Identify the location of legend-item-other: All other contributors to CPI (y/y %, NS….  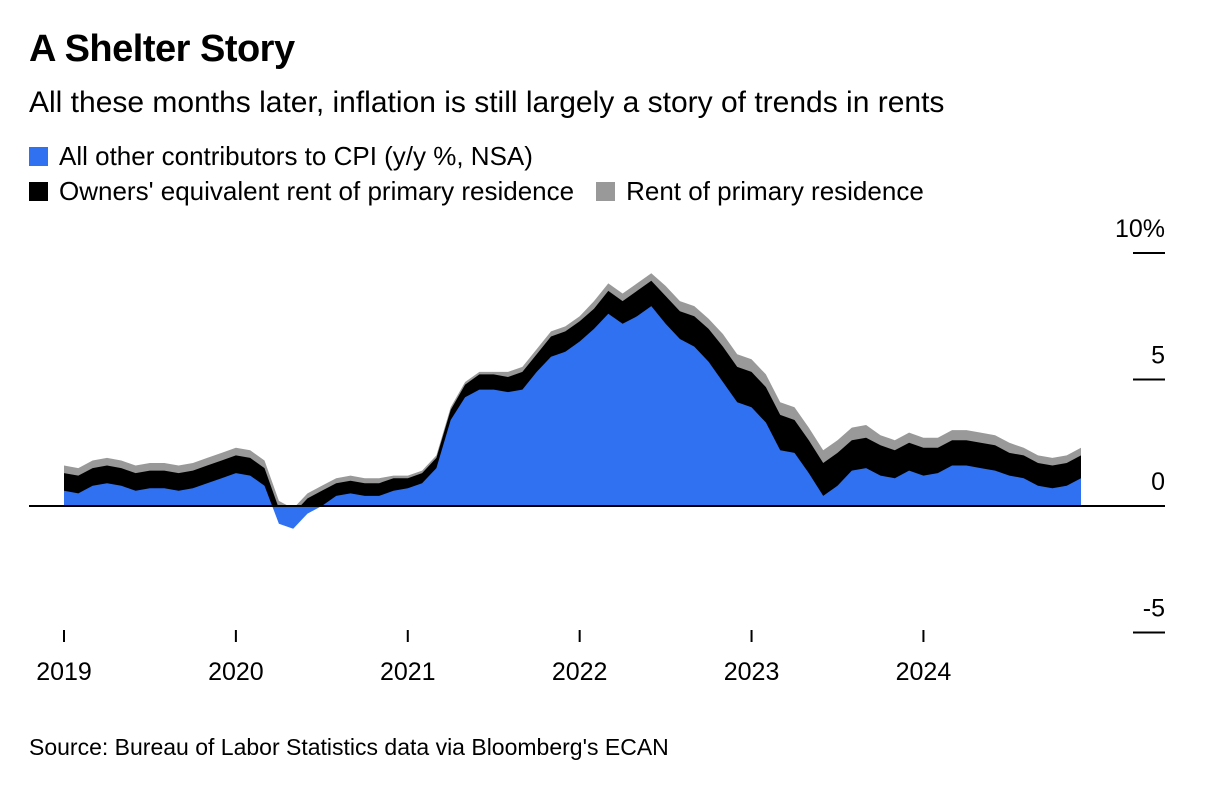
(281, 156).